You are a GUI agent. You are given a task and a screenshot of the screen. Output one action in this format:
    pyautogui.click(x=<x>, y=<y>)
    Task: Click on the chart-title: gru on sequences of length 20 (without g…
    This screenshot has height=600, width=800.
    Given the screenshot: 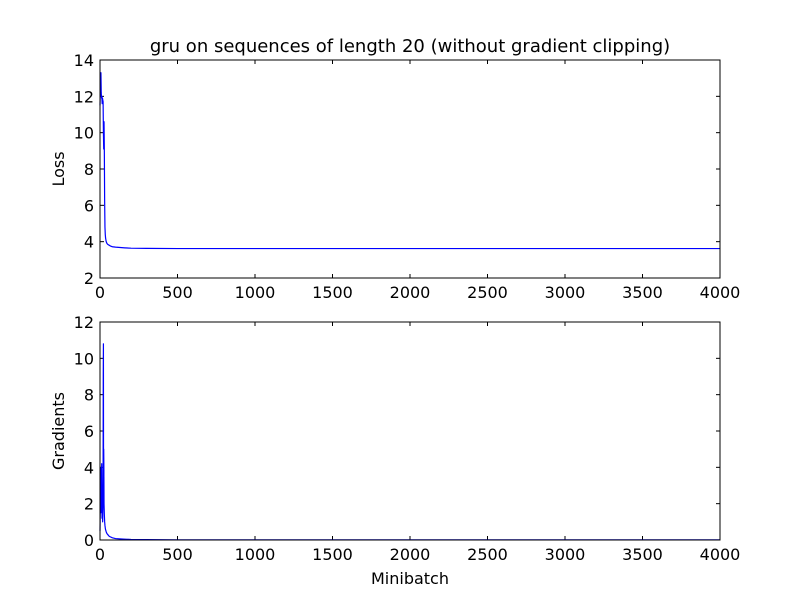 What is the action you would take?
    pyautogui.click(x=410, y=46)
    